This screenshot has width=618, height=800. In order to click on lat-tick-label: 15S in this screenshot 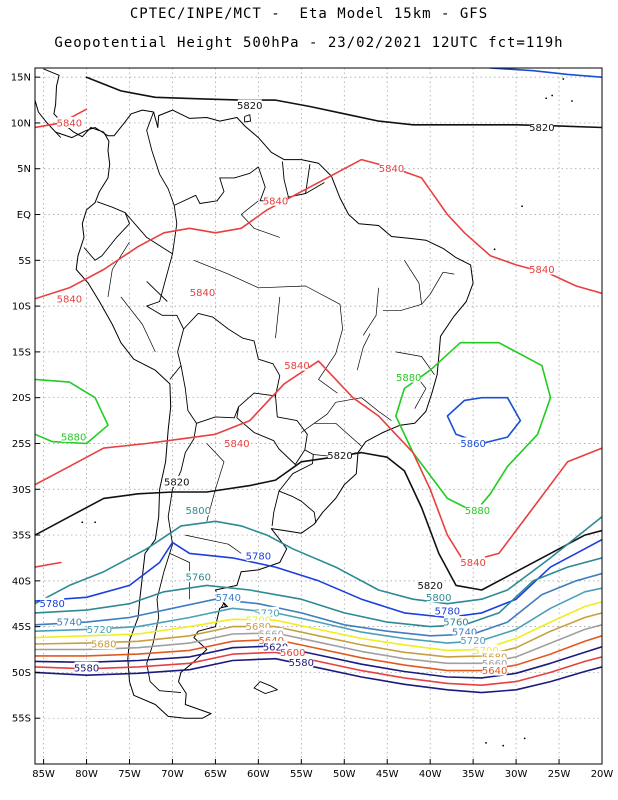, I will do `click(21, 352)`.